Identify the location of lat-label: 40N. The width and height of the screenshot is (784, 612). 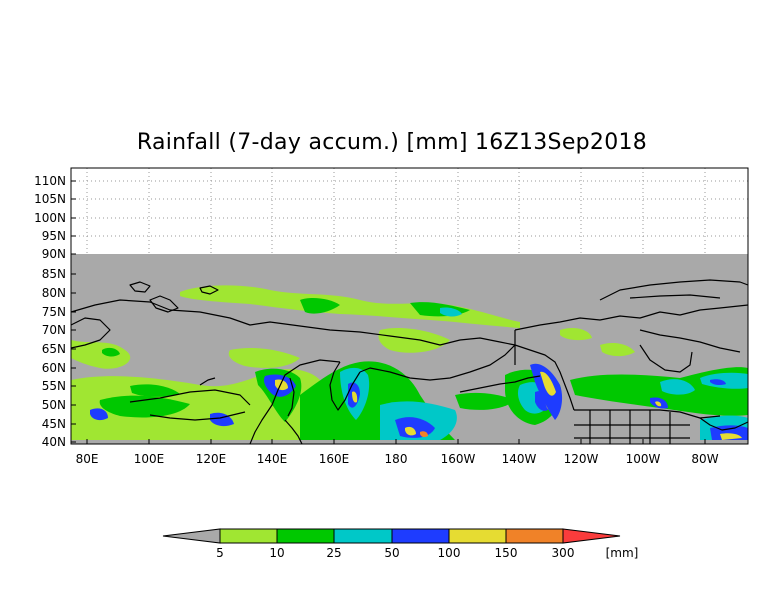
(54, 442).